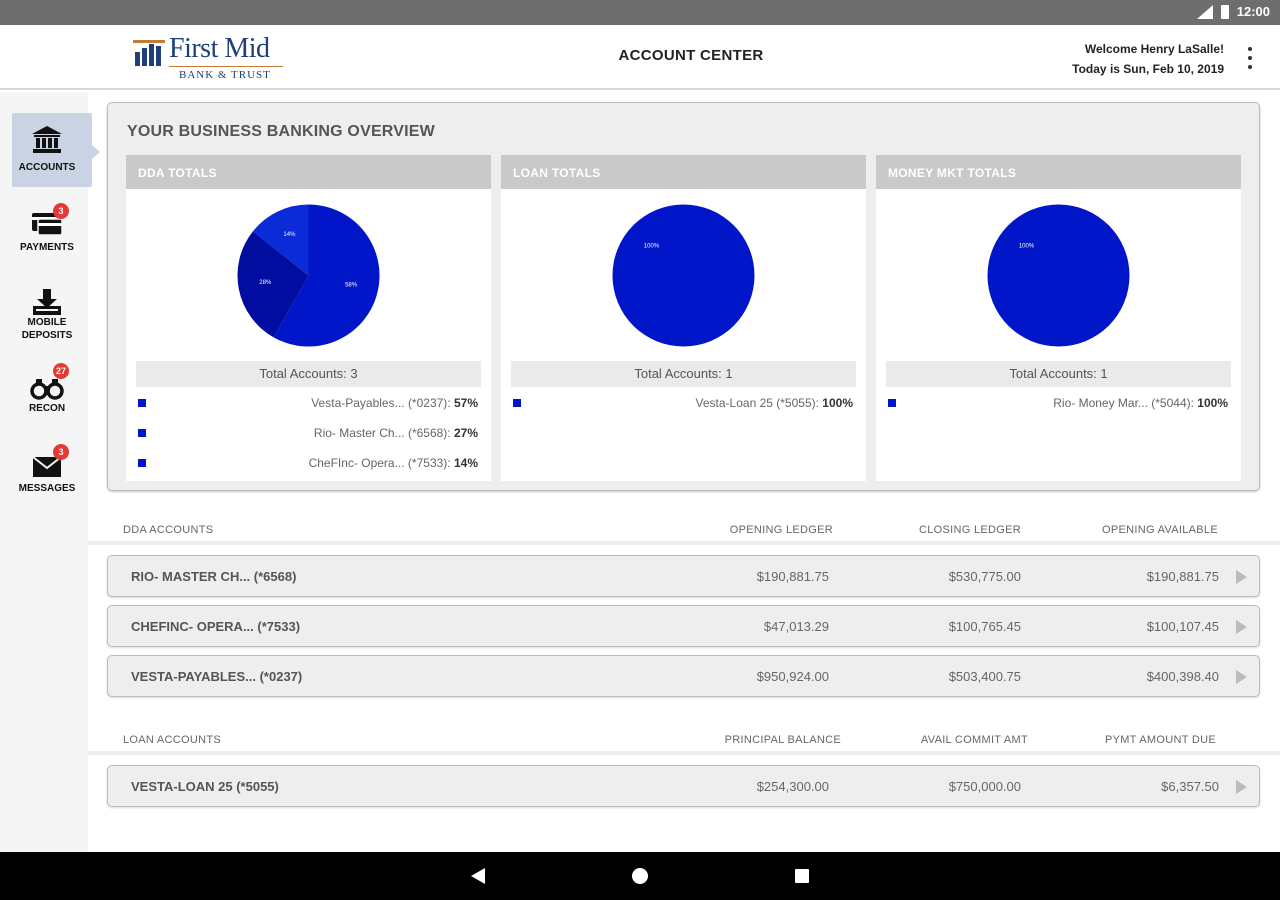 This screenshot has width=1280, height=900. What do you see at coordinates (281, 131) in the screenshot?
I see `overview-title: YOUR BUSINESS BANKING OVERVIEW` at bounding box center [281, 131].